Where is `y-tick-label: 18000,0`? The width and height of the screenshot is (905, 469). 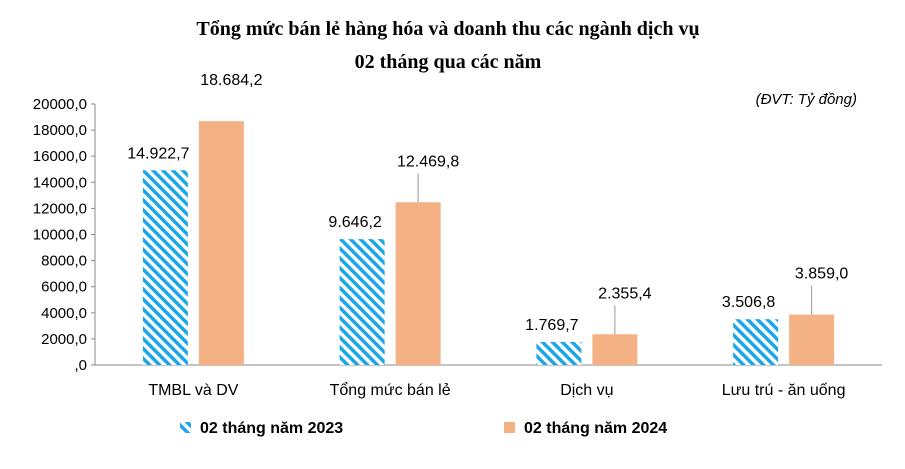
y-tick-label: 18000,0 is located at coordinates (60, 130).